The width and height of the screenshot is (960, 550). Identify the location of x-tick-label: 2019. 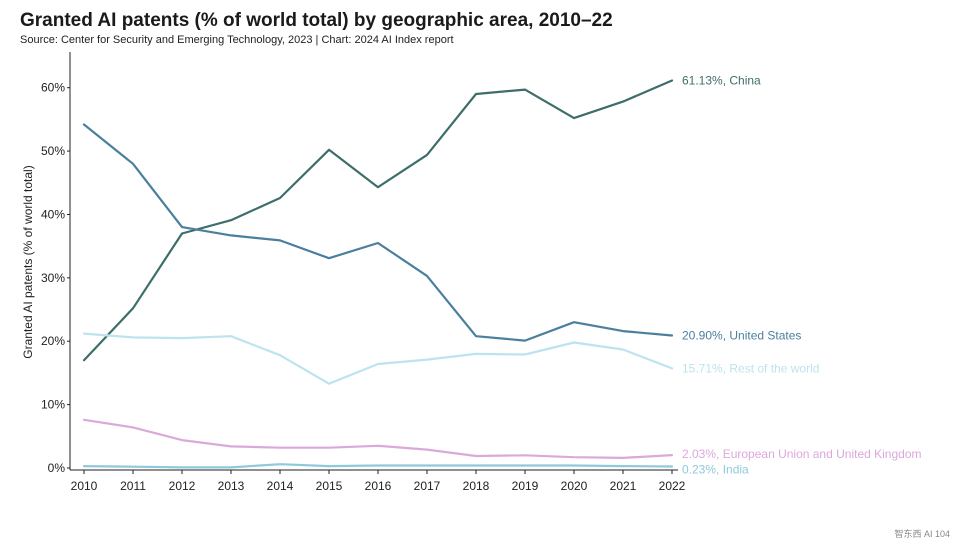
(525, 486).